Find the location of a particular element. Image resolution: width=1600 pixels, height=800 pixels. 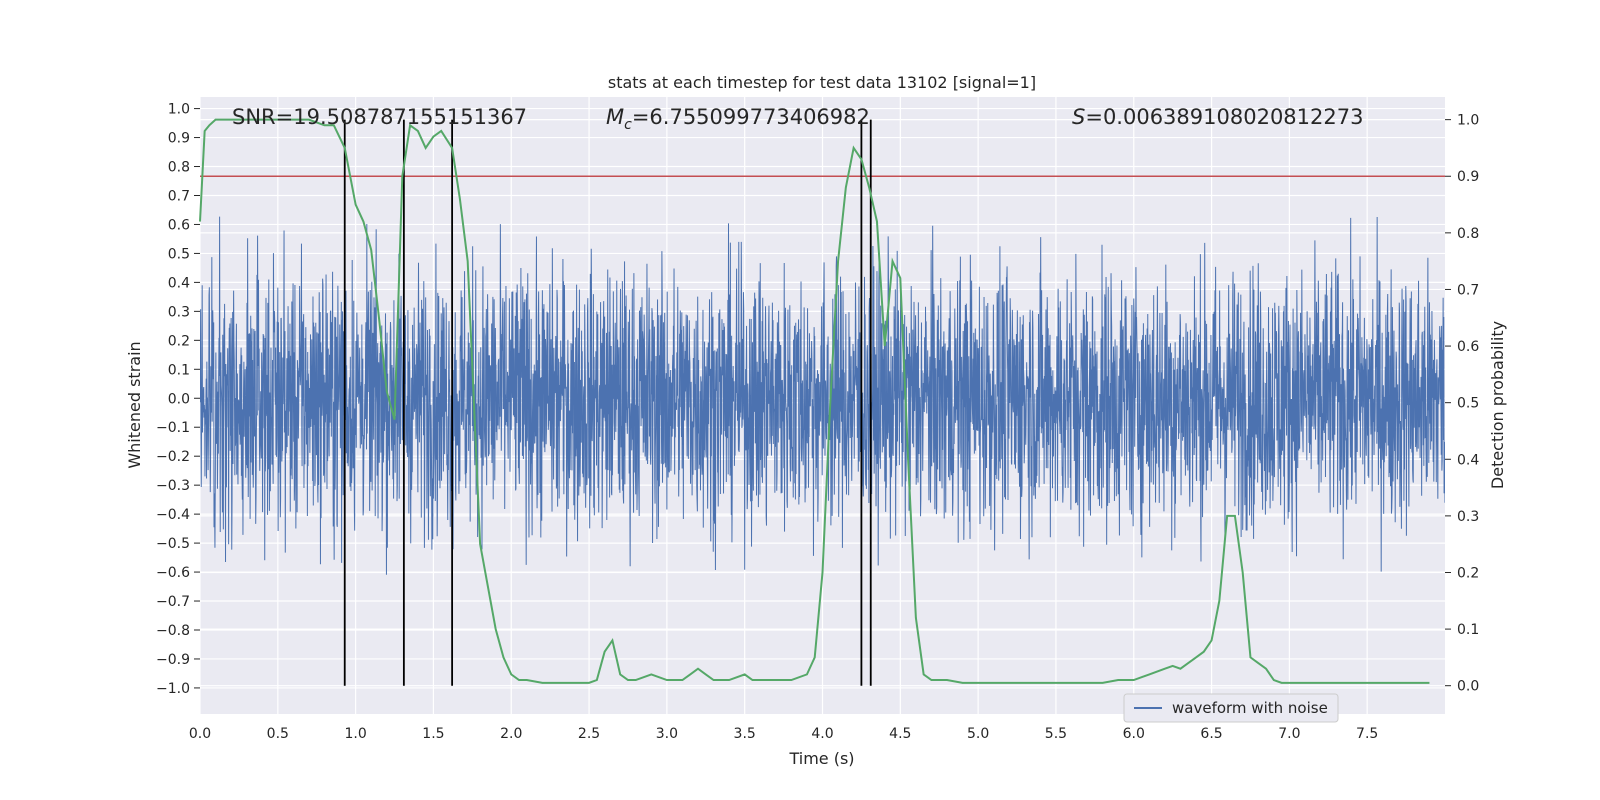

left-tick-label: −0.7 is located at coordinates (173, 602).